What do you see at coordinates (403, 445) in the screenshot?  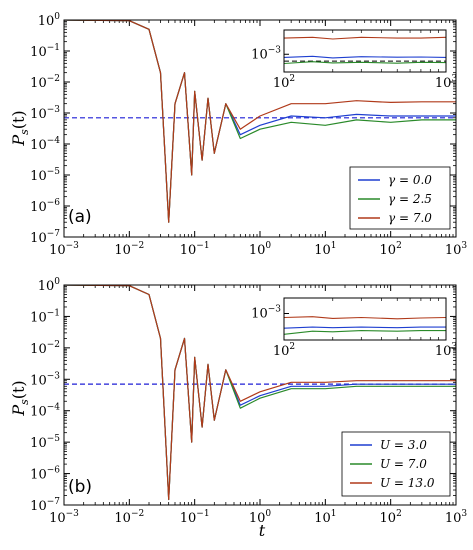 I see `legend-label: U = 3.0` at bounding box center [403, 445].